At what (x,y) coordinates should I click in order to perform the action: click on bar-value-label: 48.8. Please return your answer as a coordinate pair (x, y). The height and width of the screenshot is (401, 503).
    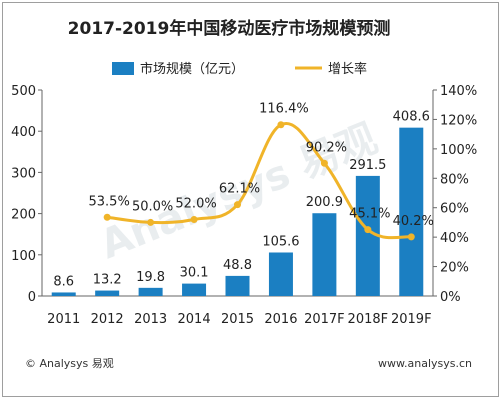
    Looking at the image, I should click on (237, 265).